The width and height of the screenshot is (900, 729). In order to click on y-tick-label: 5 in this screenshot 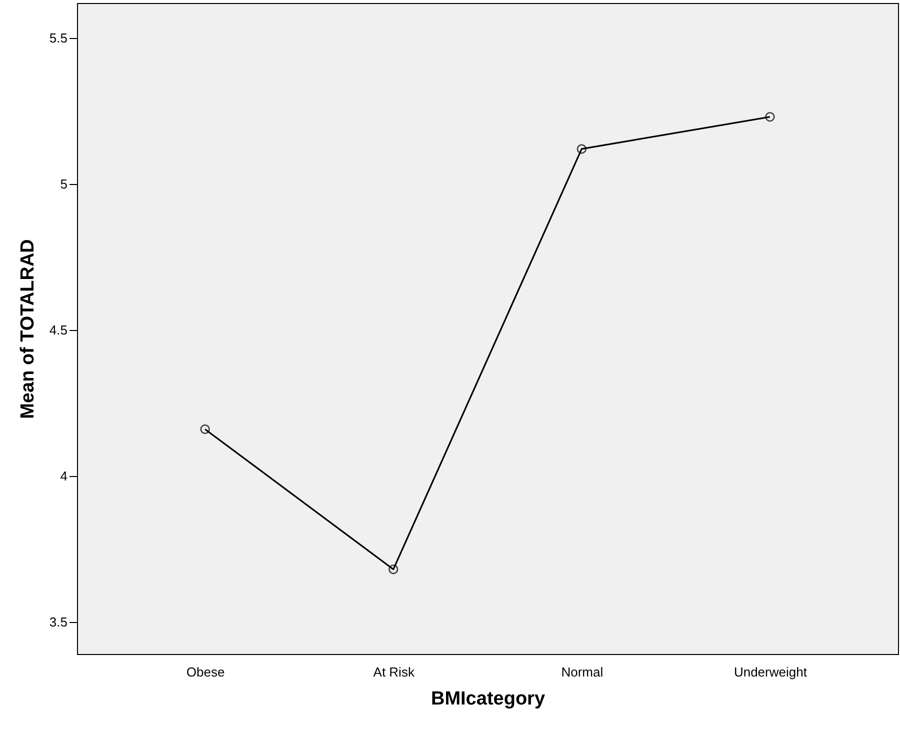, I will do `click(64, 184)`.